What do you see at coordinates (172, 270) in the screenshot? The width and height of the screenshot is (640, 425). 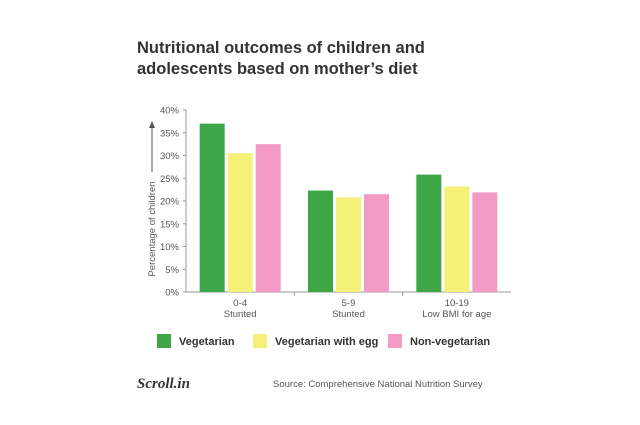 I see `y-tick-label: 5%` at bounding box center [172, 270].